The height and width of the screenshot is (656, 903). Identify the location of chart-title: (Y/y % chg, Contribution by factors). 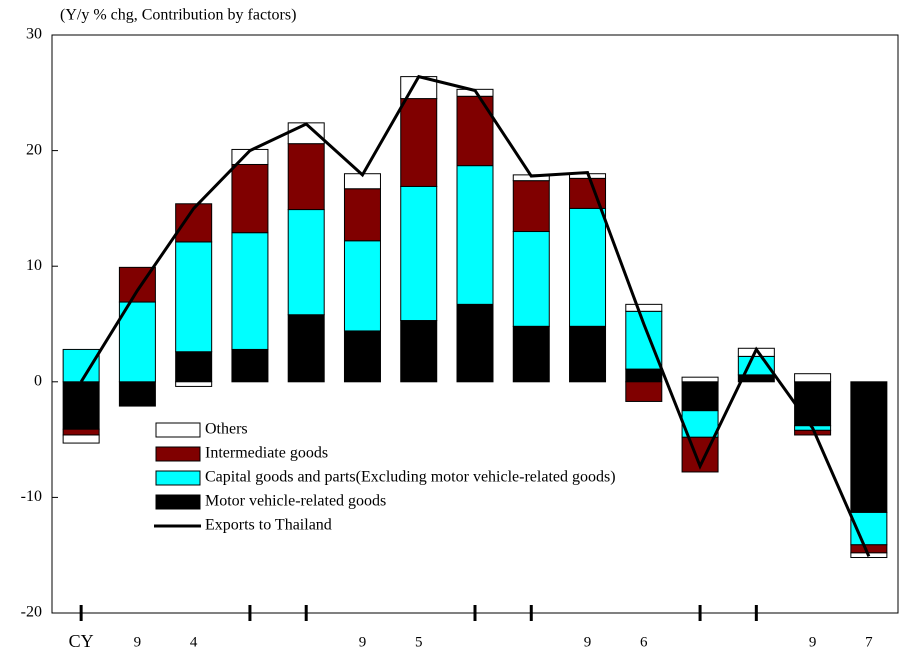
(178, 15).